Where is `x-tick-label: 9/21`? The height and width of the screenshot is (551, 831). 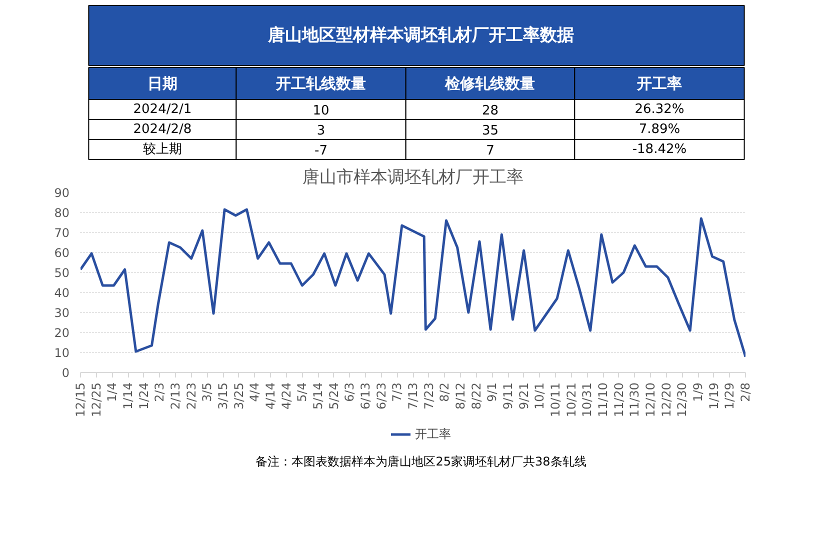 x-tick-label: 9/21 is located at coordinates (523, 396).